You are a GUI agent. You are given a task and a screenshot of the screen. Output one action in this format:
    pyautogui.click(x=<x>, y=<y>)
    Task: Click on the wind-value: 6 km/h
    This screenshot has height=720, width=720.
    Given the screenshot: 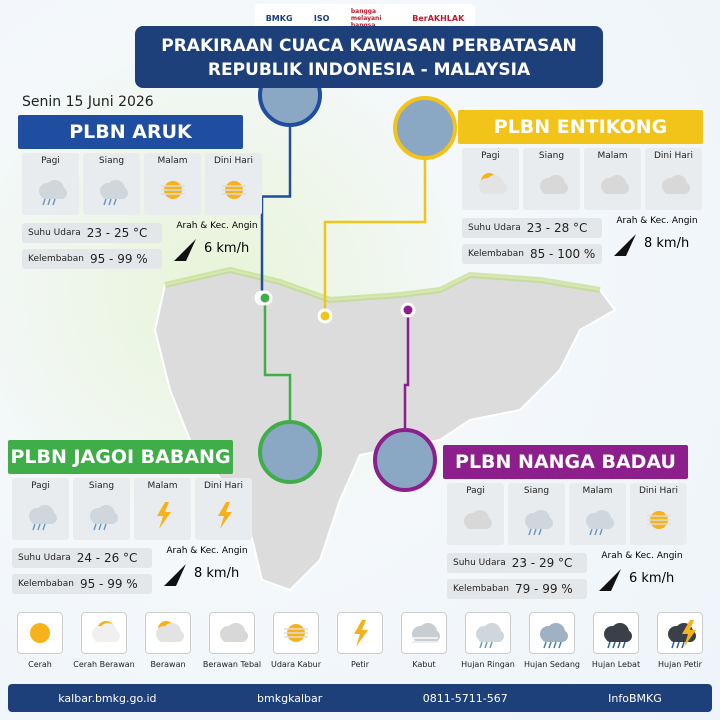 What is the action you would take?
    pyautogui.click(x=652, y=578)
    